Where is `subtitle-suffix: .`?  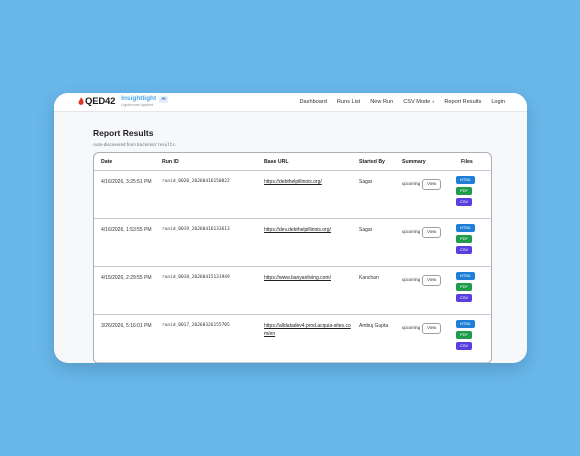
subtitle-suffix: . is located at coordinates (175, 144).